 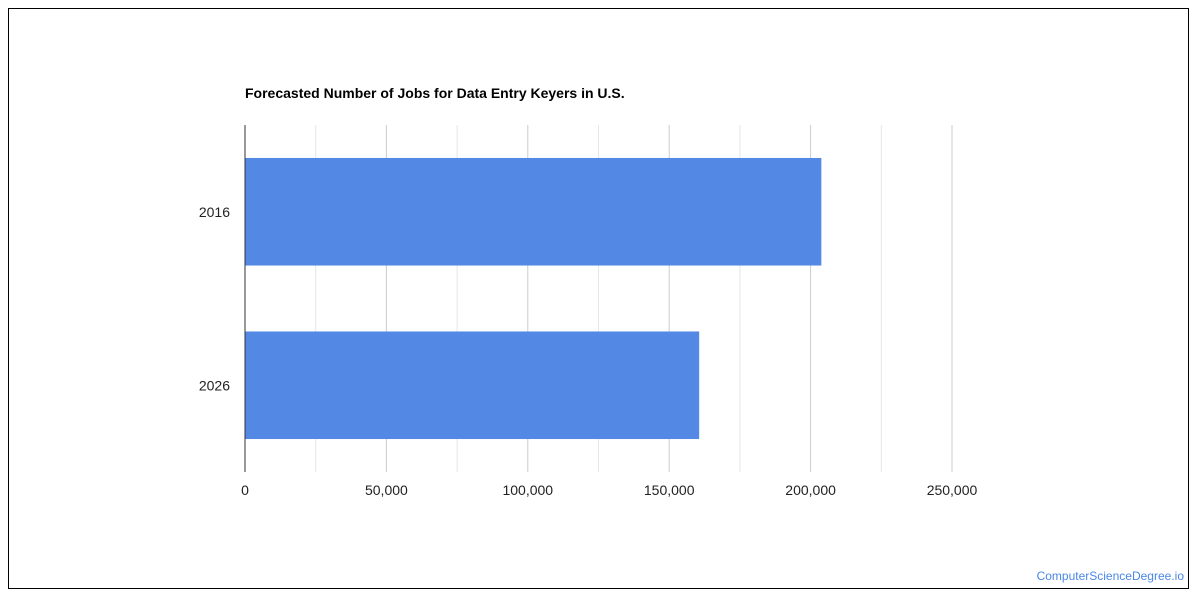 I want to click on y-tick-label: 2026, so click(x=214, y=385).